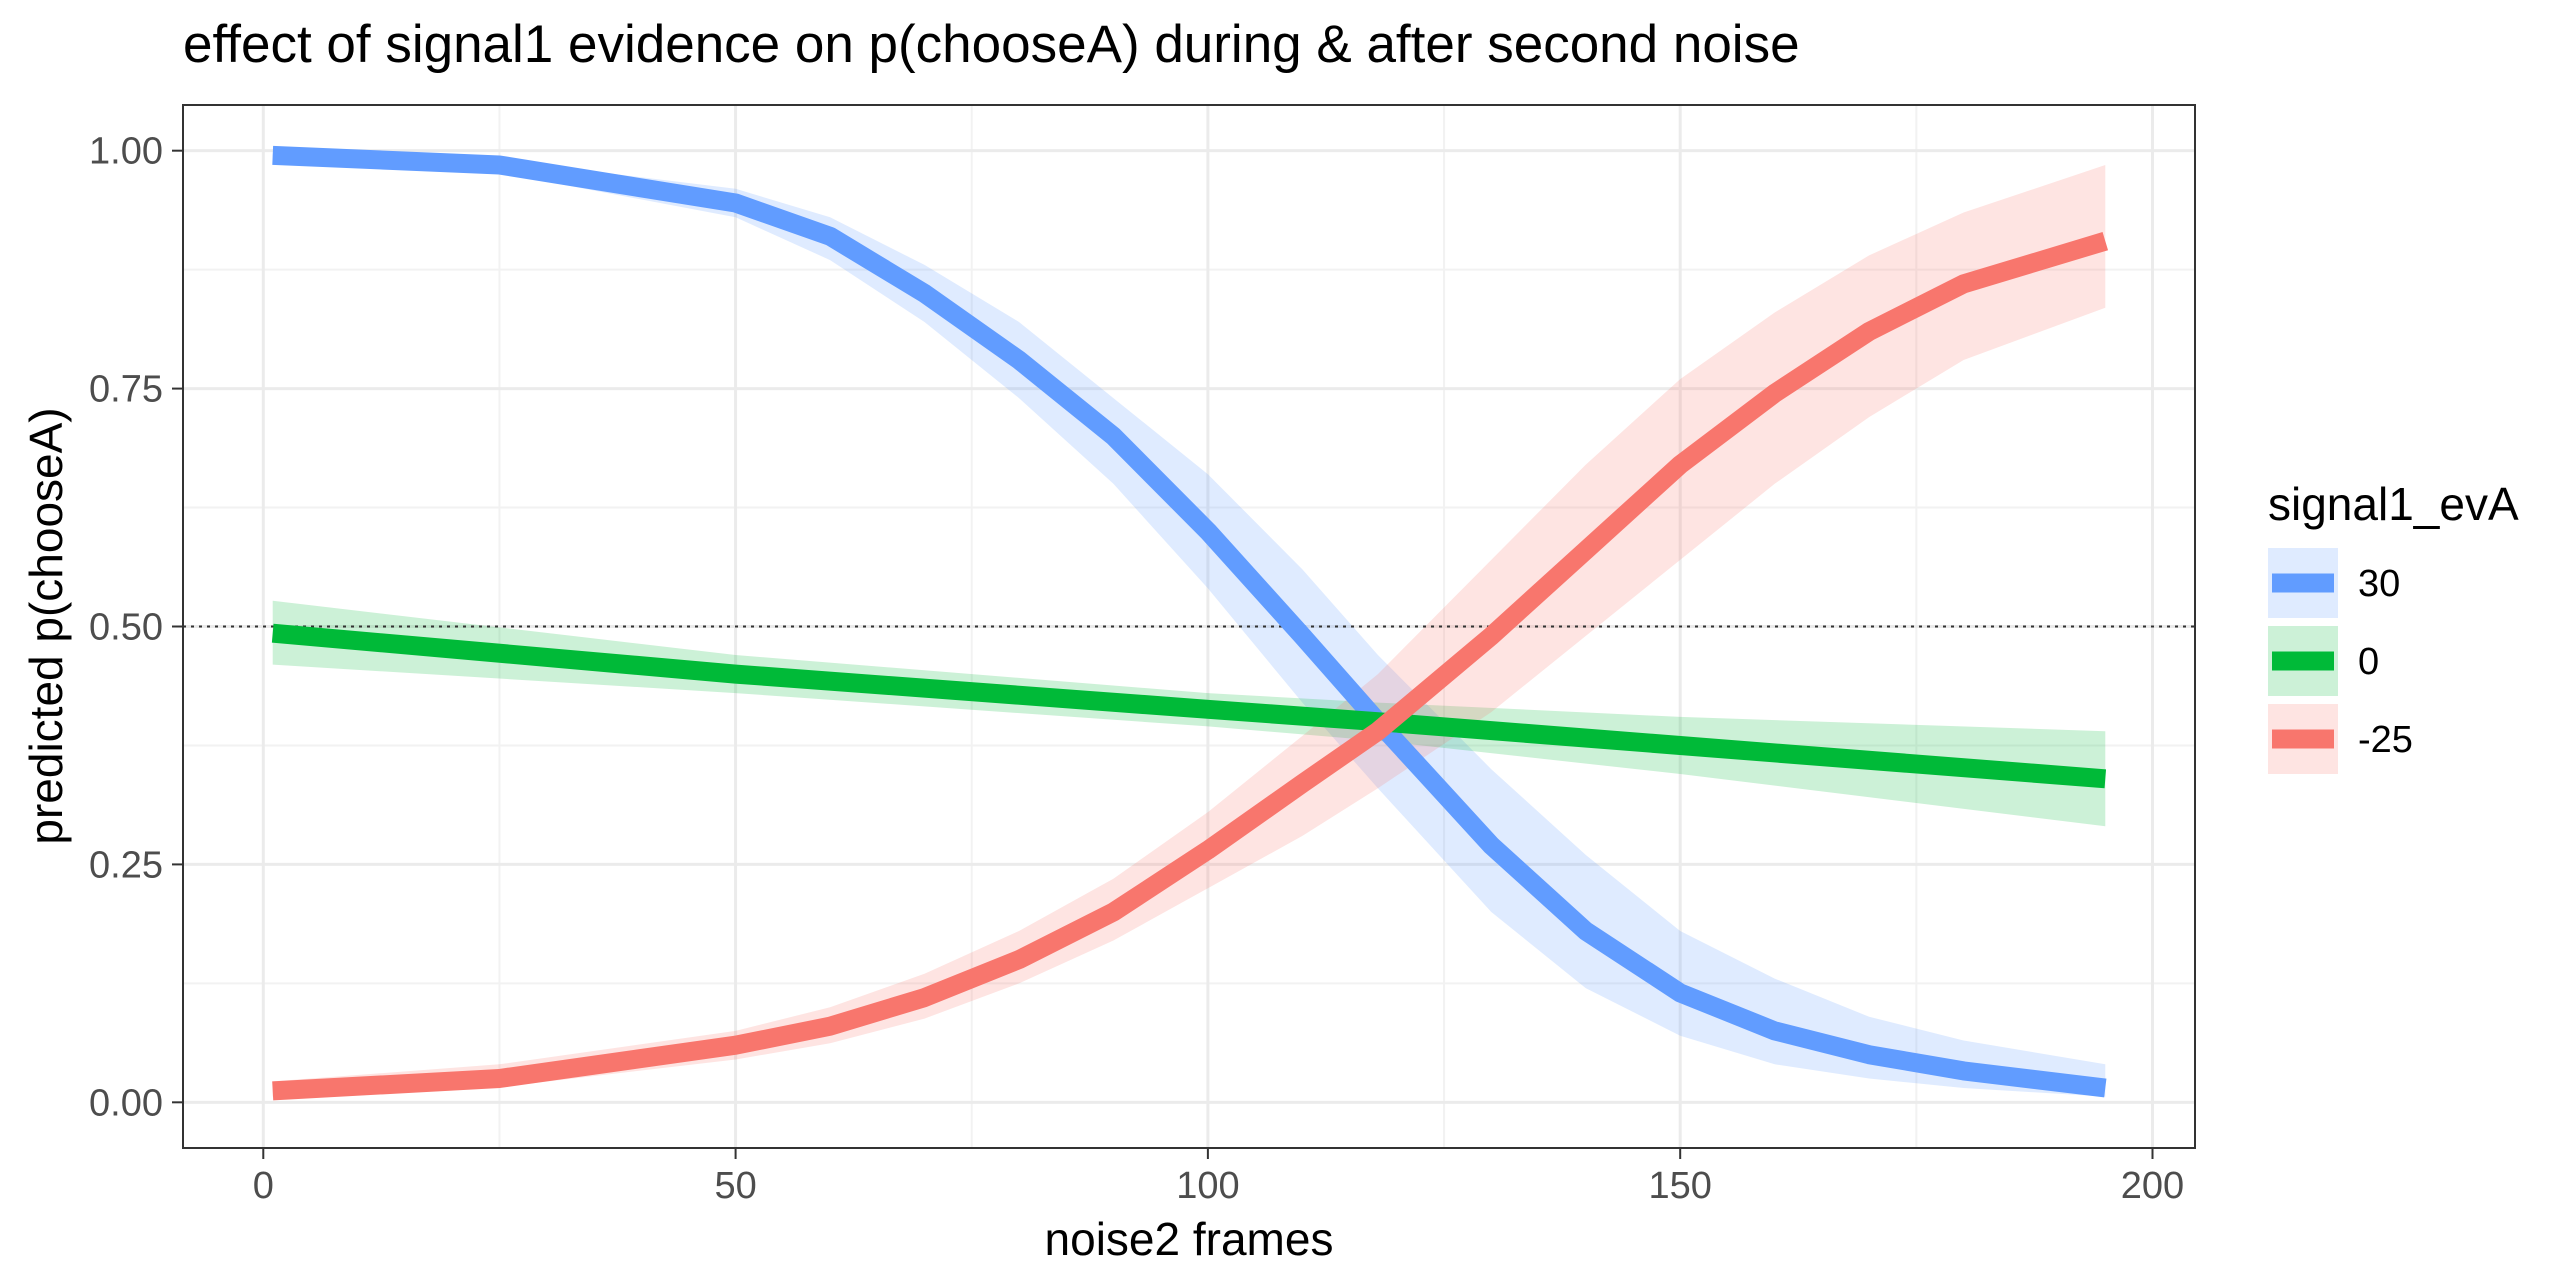 This screenshot has width=2560, height=1280. What do you see at coordinates (46, 625) in the screenshot?
I see `y-axis-title: predicted p(chooseA)` at bounding box center [46, 625].